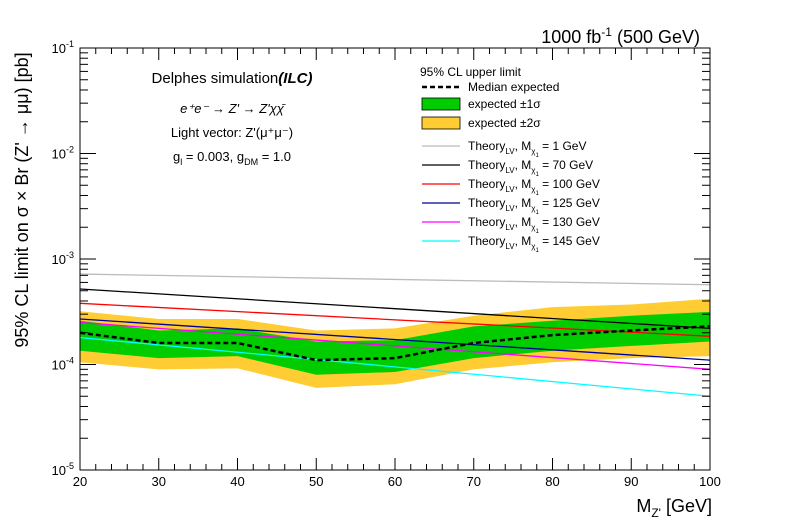  What do you see at coordinates (63, 258) in the screenshot?
I see `y-tick-label: 10⁻³` at bounding box center [63, 258].